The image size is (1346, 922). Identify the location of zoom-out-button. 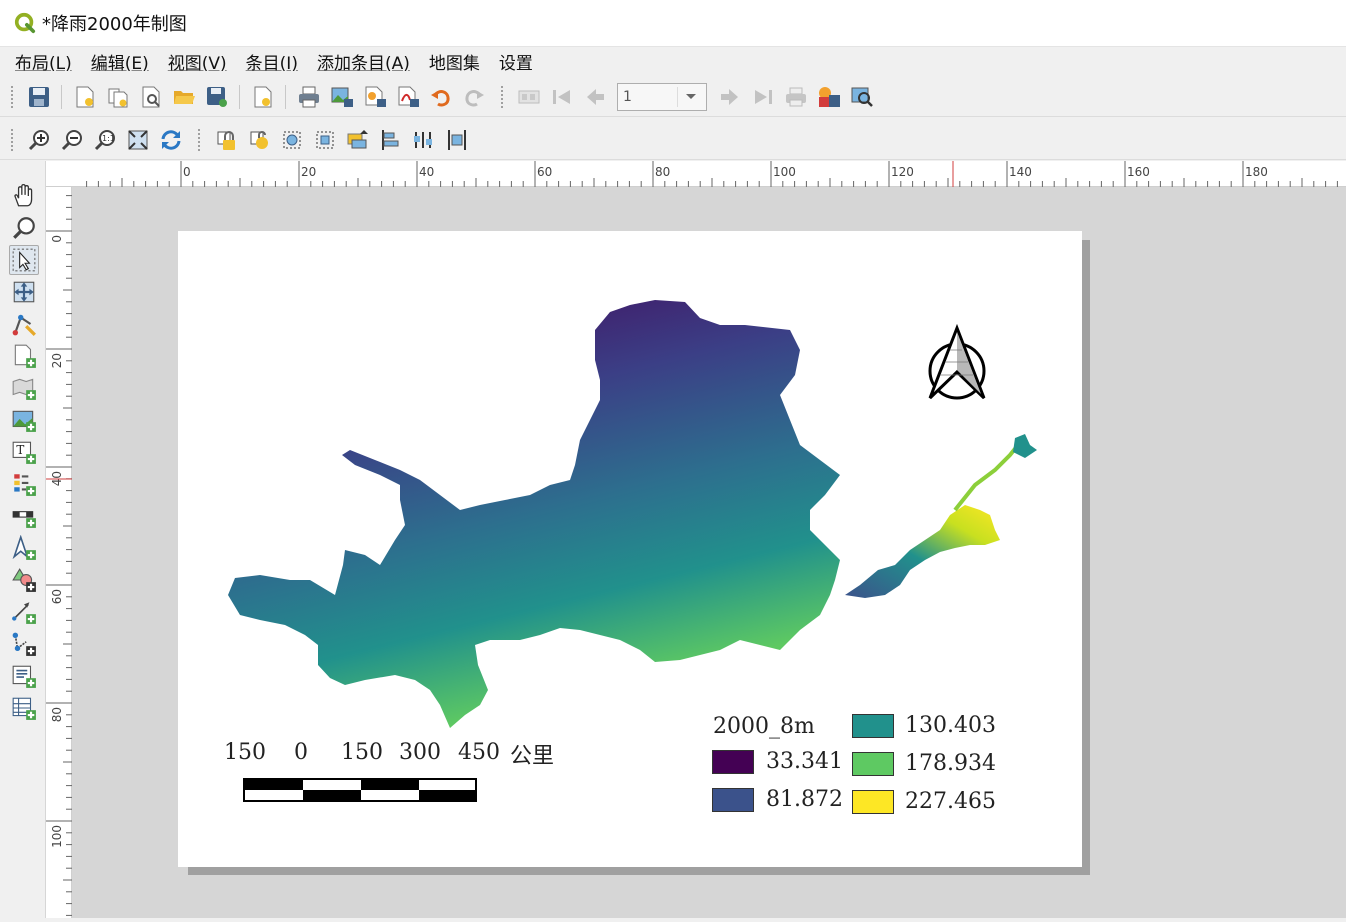
(72, 140).